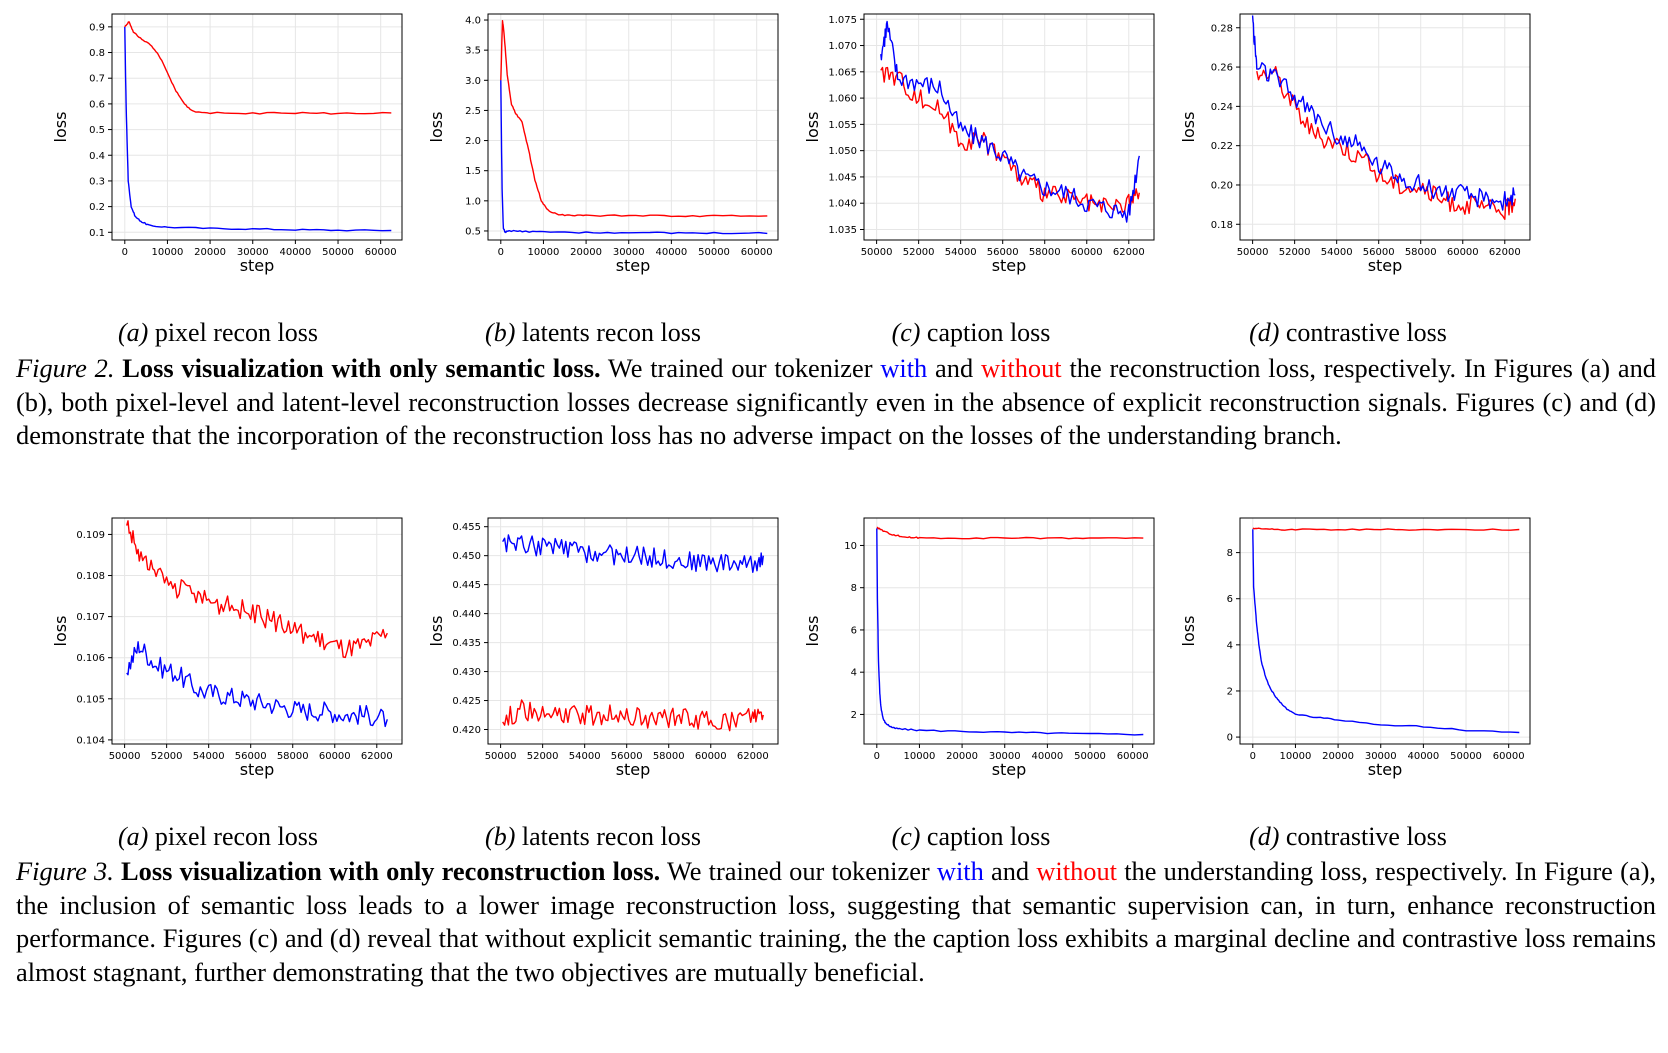  I want to click on y-tick-label: 1.0, so click(473, 201).